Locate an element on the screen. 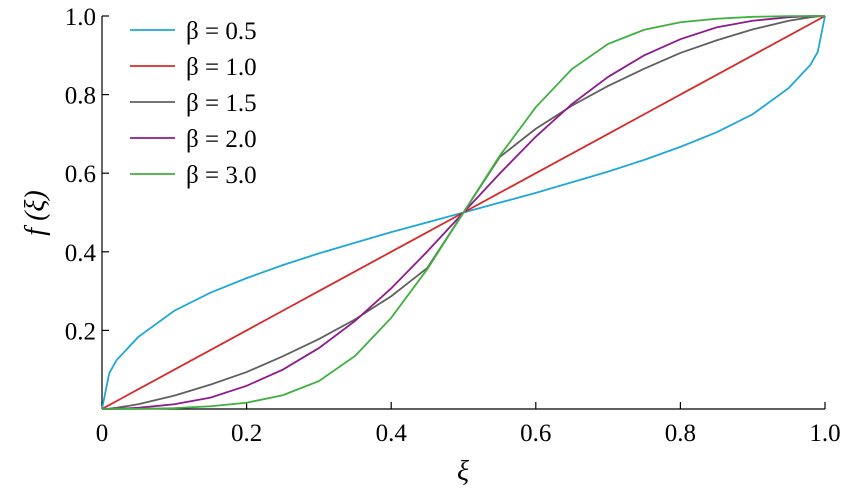 This screenshot has height=492, width=846. y-axis-title: f (ξ) is located at coordinates (35, 212).